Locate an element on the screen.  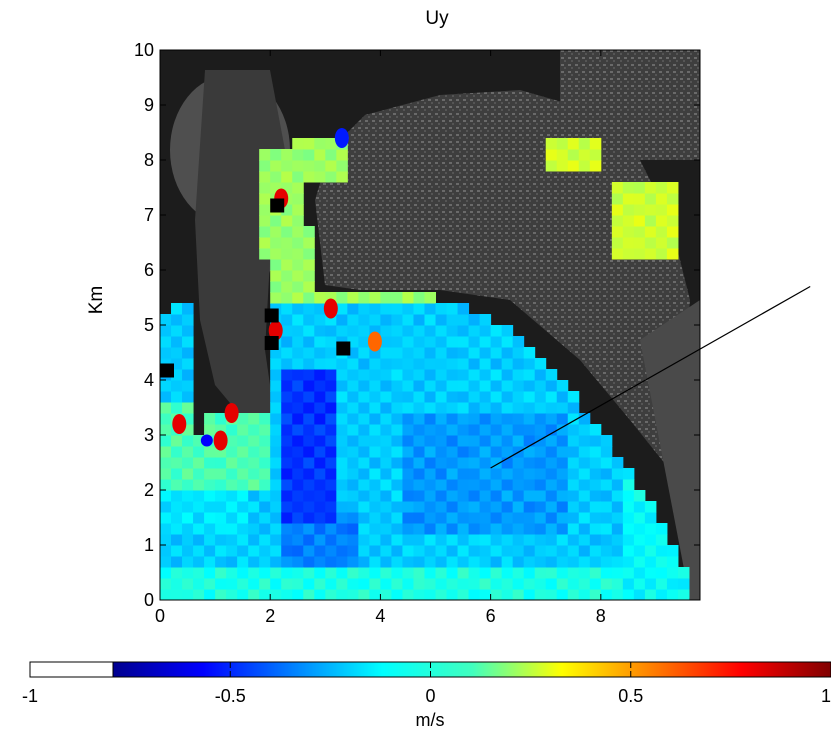
y-tick-label: 8 is located at coordinates (149, 160).